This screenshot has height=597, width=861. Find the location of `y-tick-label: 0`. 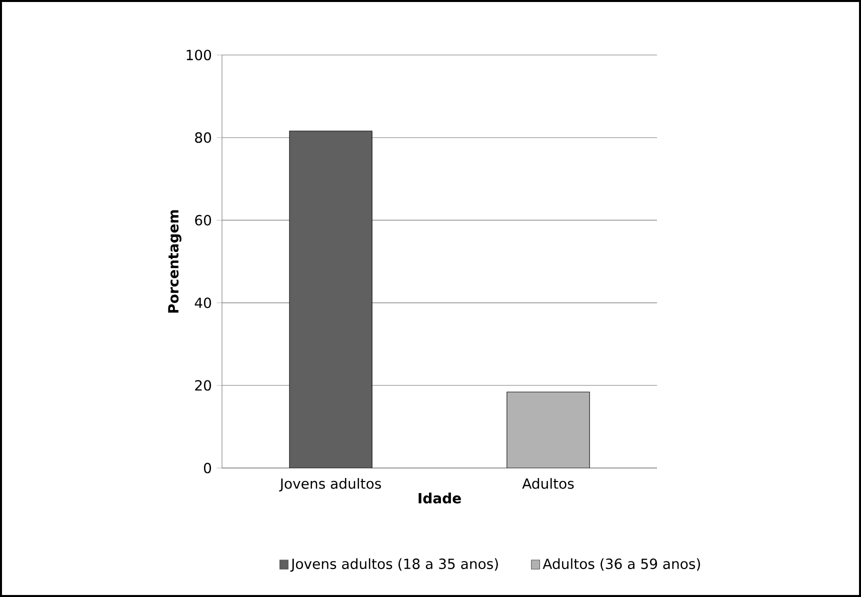

y-tick-label: 0 is located at coordinates (208, 468).